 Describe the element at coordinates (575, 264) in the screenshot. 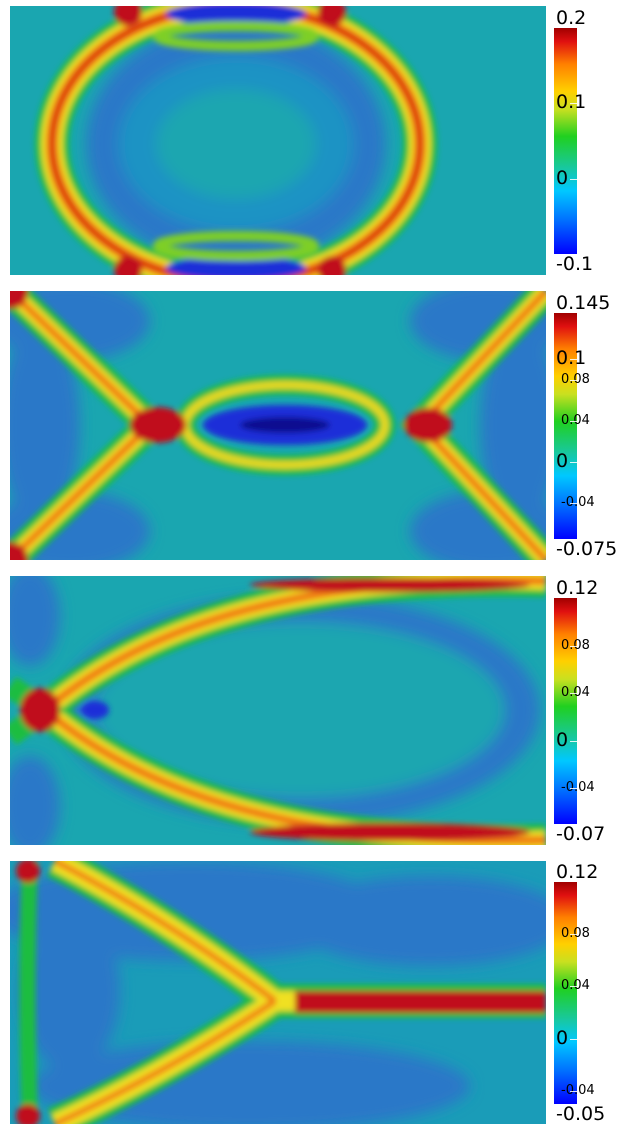

I see `colorbar-1-label: -0.1` at that location.